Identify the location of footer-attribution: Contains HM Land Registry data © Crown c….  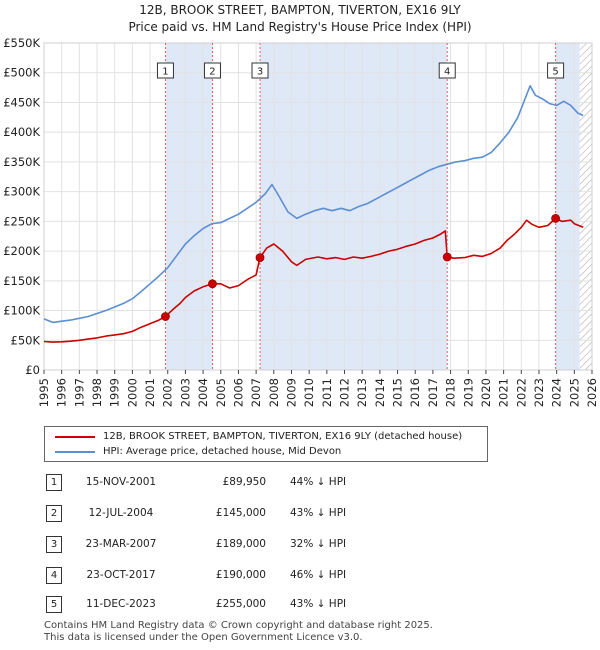
(238, 632).